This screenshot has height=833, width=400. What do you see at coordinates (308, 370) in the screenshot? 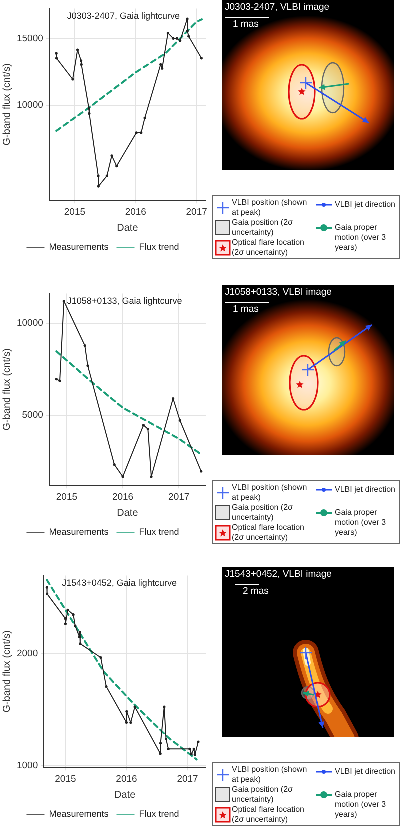
I see `radio-map: J1058+0133, VLBI image 1 mas` at bounding box center [308, 370].